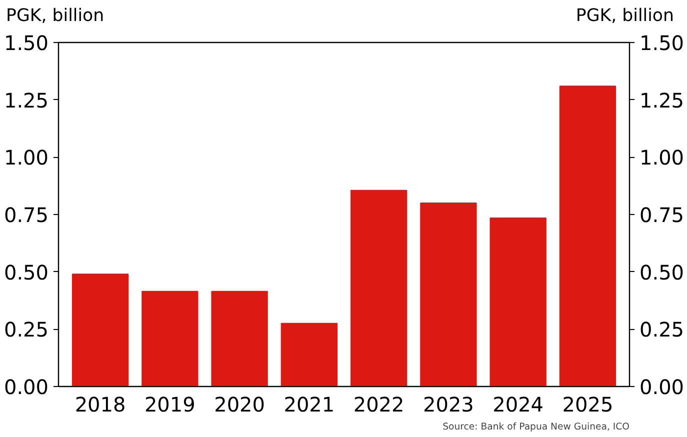  Describe the element at coordinates (662, 330) in the screenshot. I see `y2-tick-label: 0.25` at that location.